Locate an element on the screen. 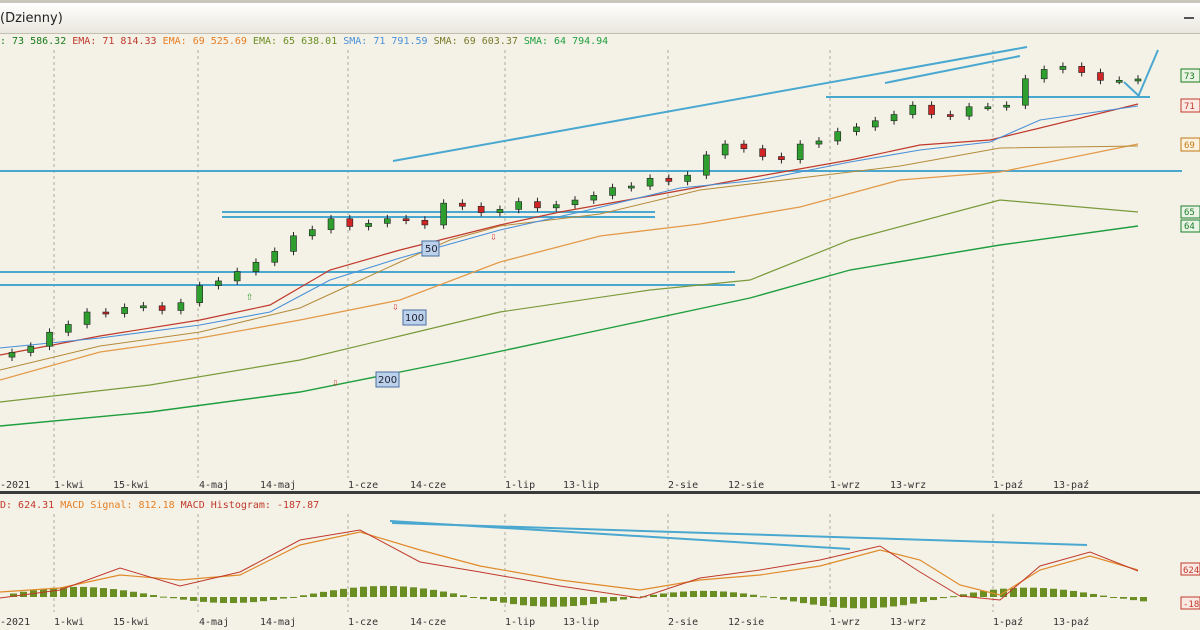  legend-macd: D: 624.31 is located at coordinates (27, 505).